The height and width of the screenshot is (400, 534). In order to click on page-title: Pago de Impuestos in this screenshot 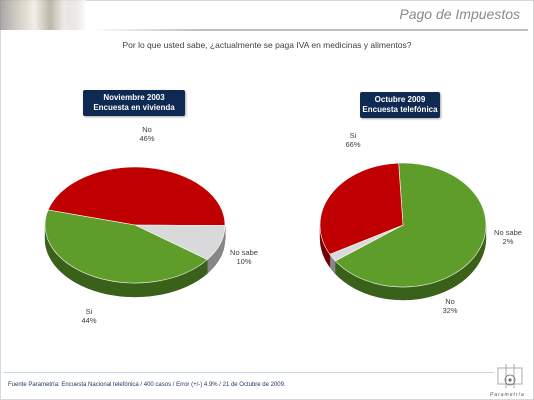, I will do `click(459, 14)`.